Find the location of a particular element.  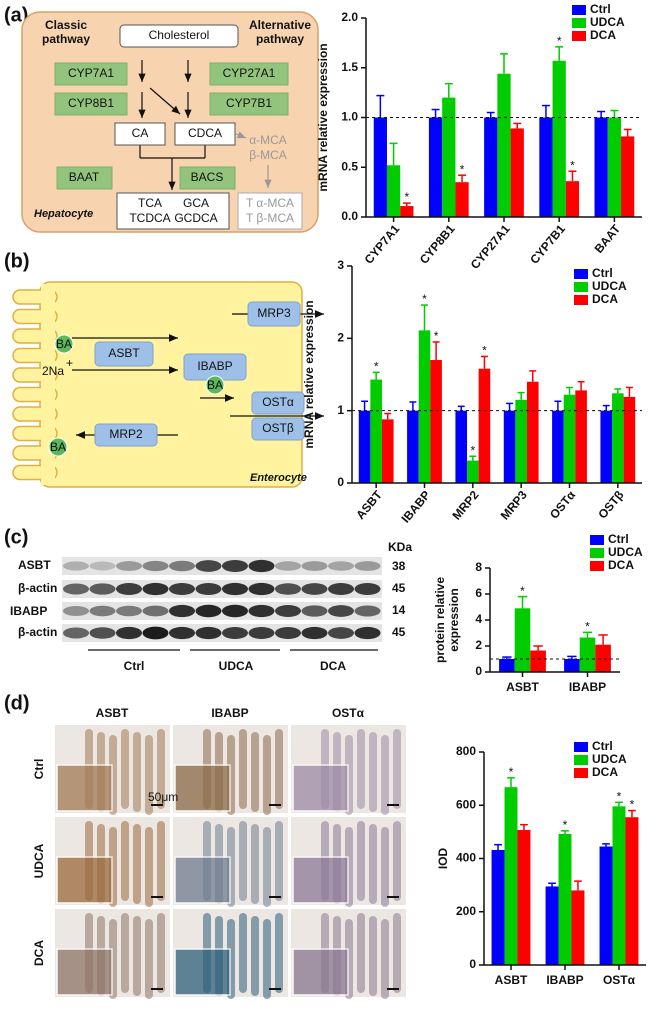

group-label: UDCA is located at coordinates (236, 666).